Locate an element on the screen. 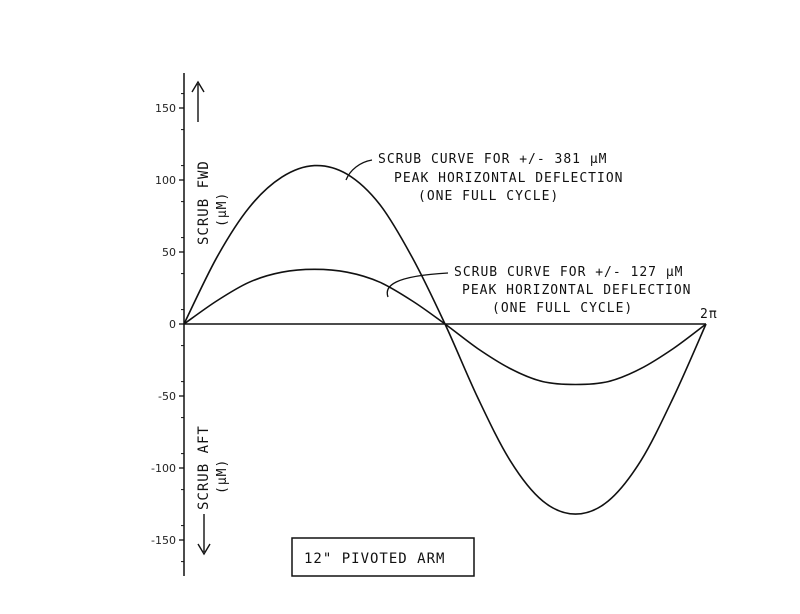 The width and height of the screenshot is (800, 614). annotation-127-line3: (ONE FULL CYCLE) is located at coordinates (562, 308).